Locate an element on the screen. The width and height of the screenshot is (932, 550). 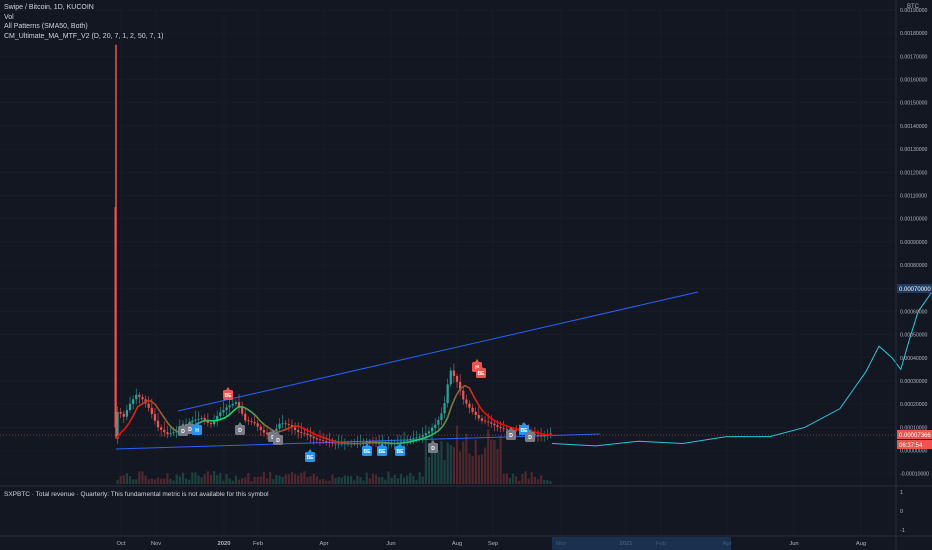
upper-trend-line is located at coordinates (438, 351).